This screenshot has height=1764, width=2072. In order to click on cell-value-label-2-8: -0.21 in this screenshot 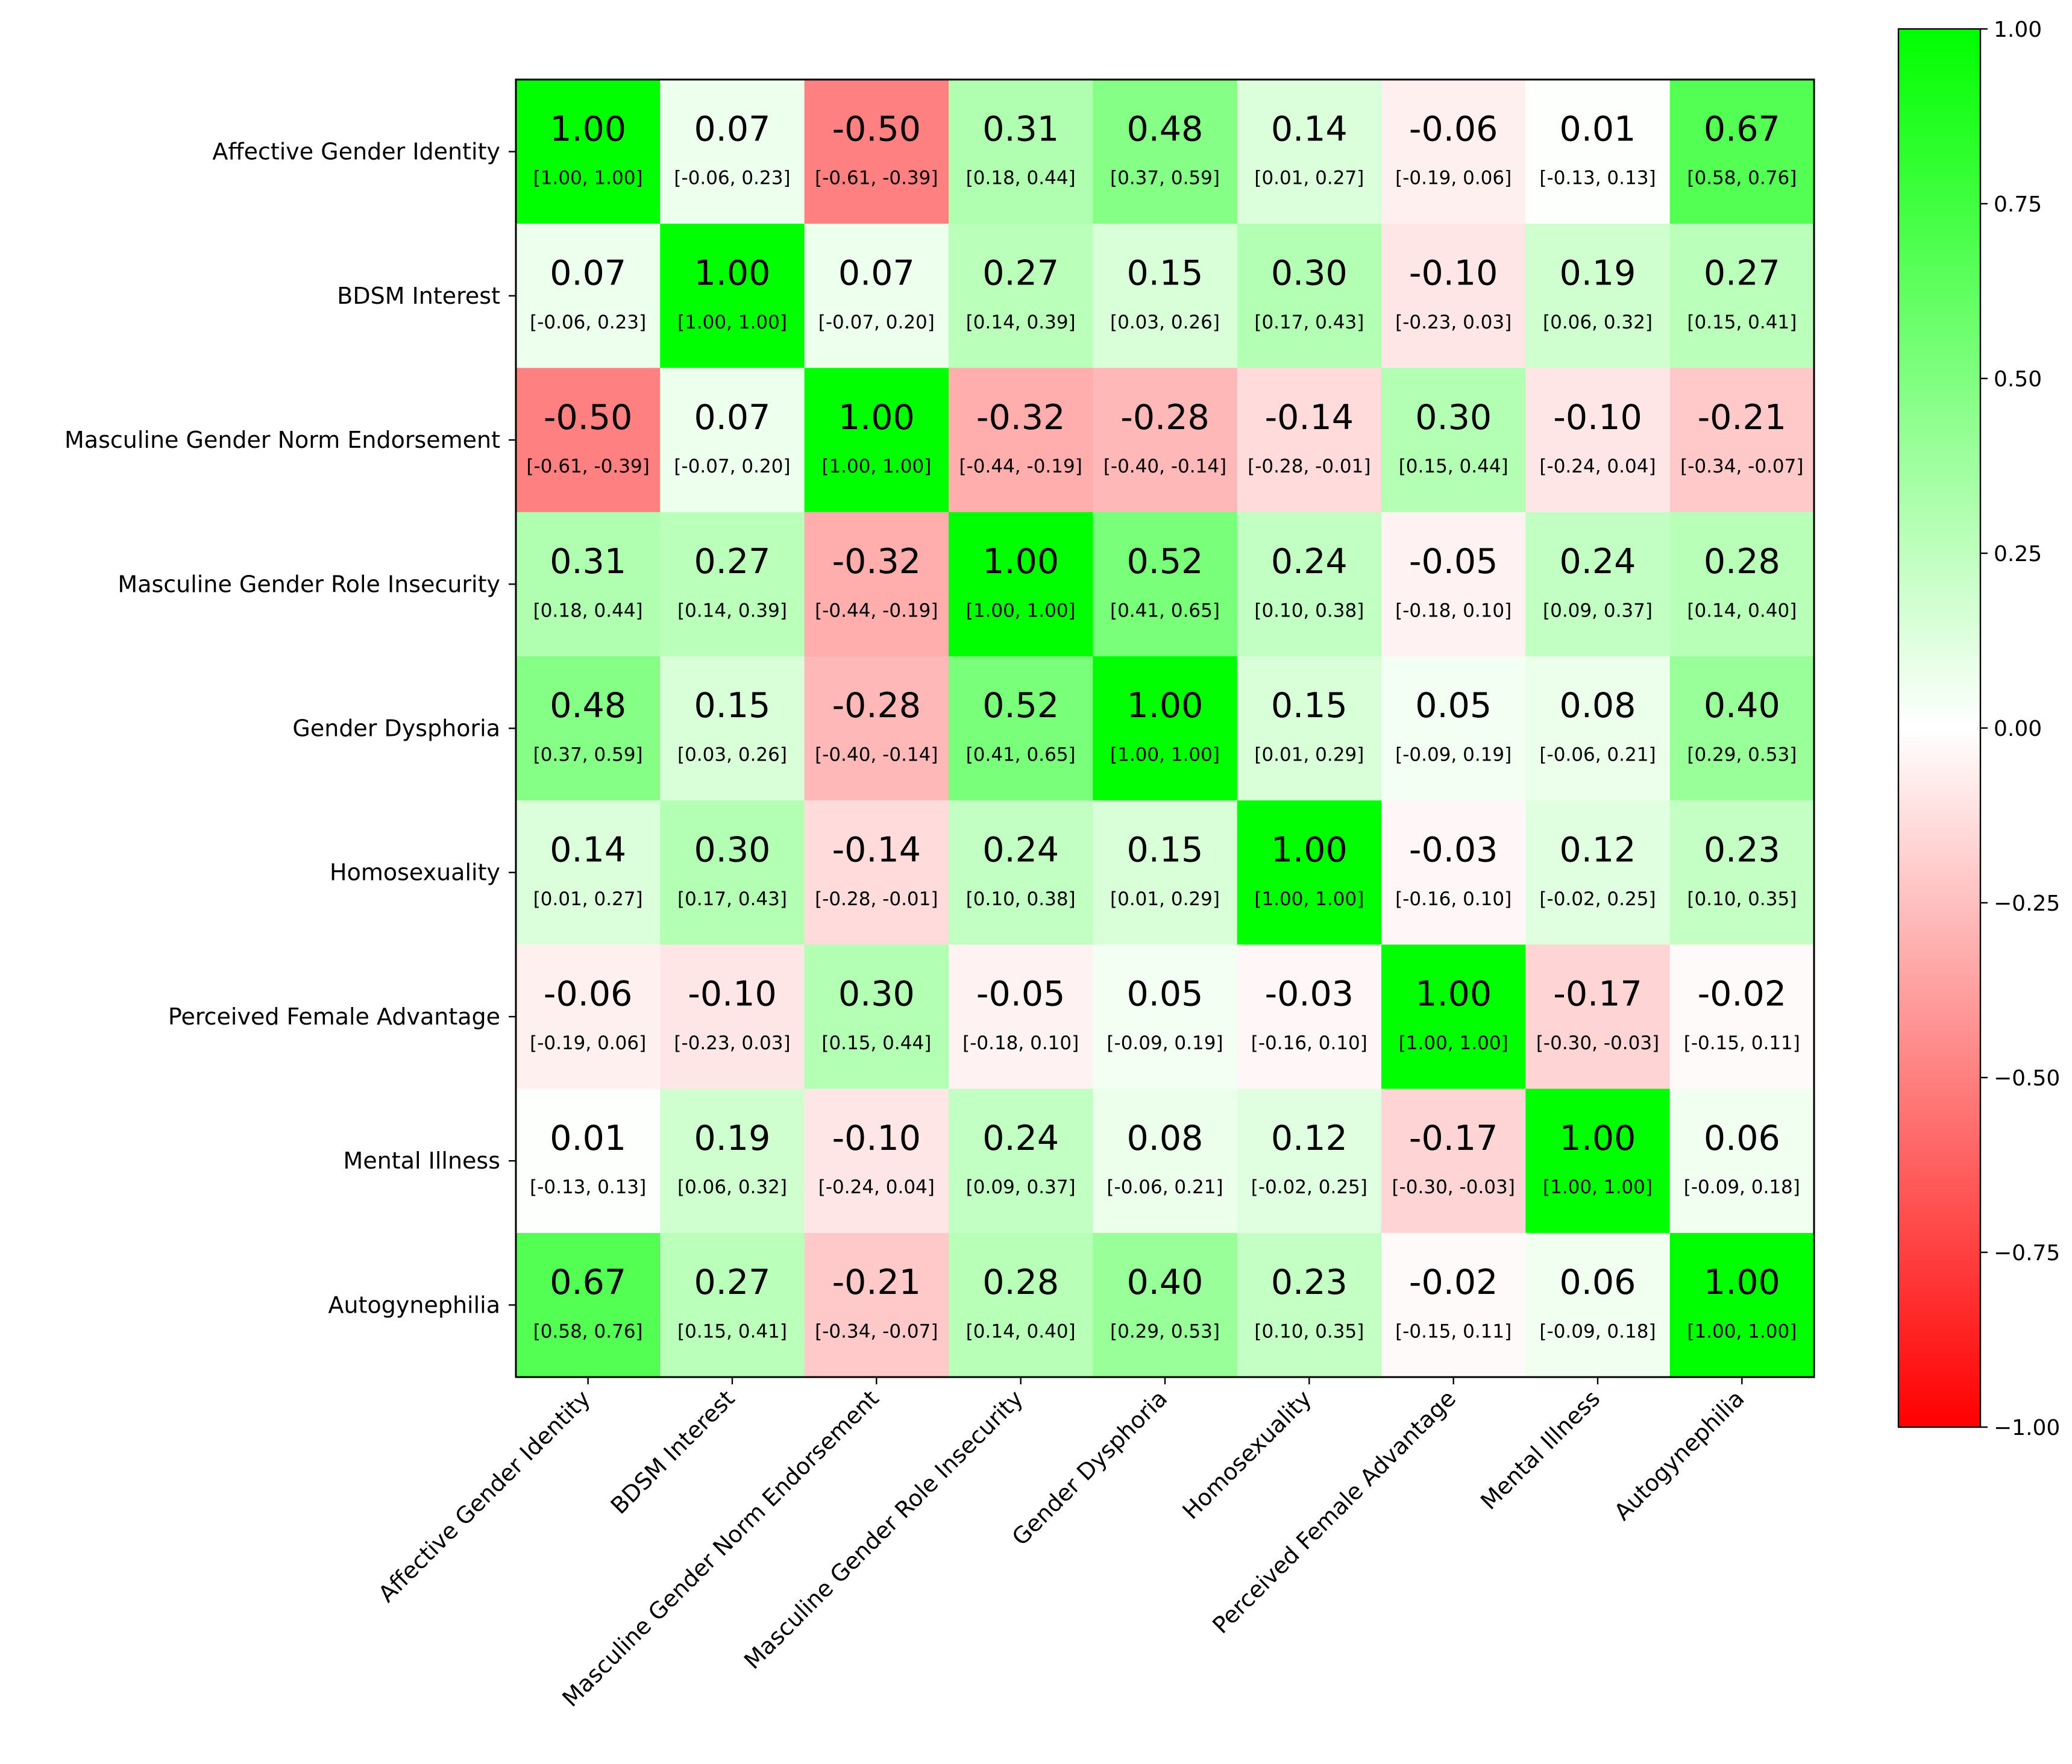, I will do `click(1742, 418)`.